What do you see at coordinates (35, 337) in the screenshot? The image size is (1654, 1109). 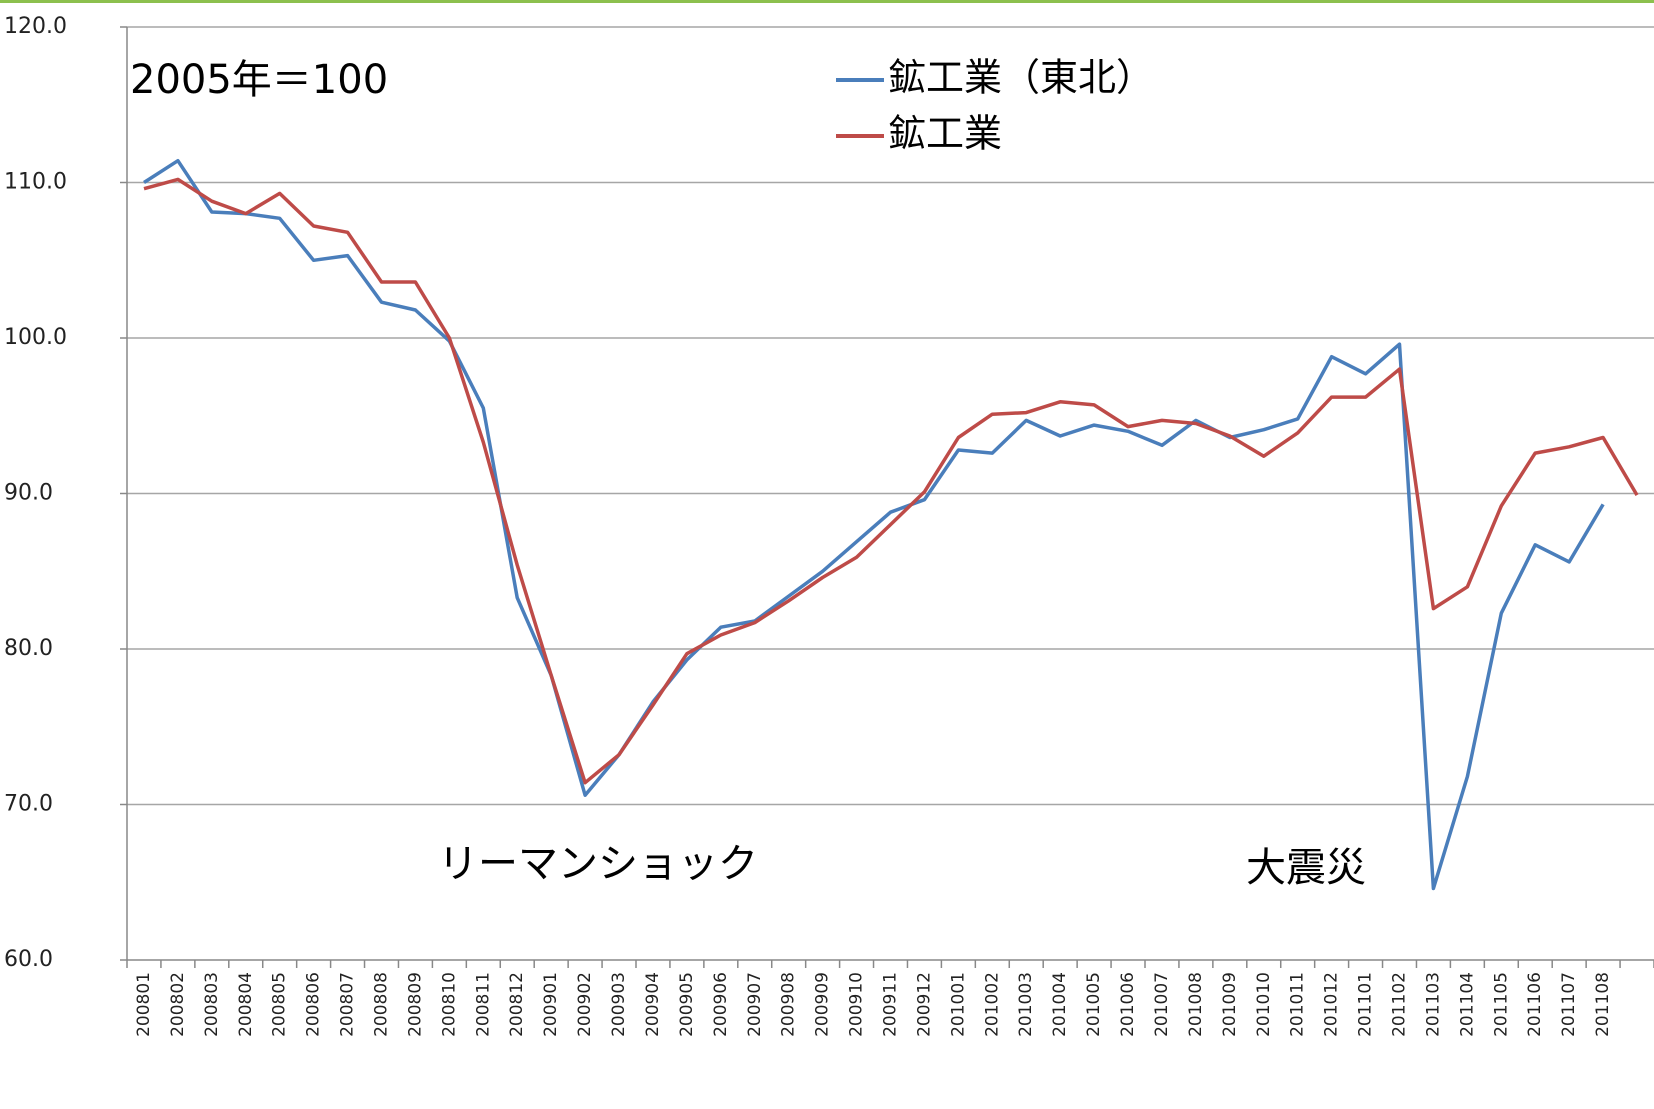 I see `y-tick-label: 100.0` at bounding box center [35, 337].